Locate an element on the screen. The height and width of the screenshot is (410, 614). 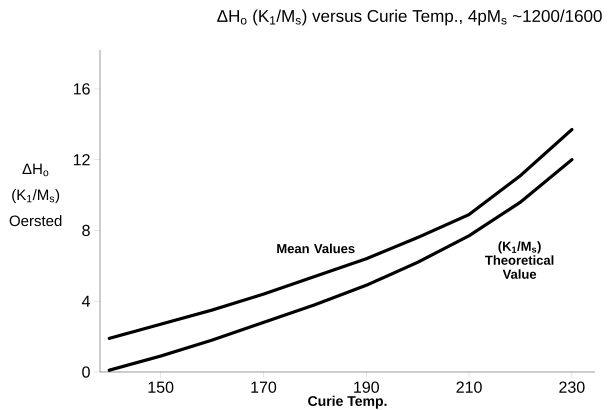
x-tick-label: 210 is located at coordinates (469, 387).